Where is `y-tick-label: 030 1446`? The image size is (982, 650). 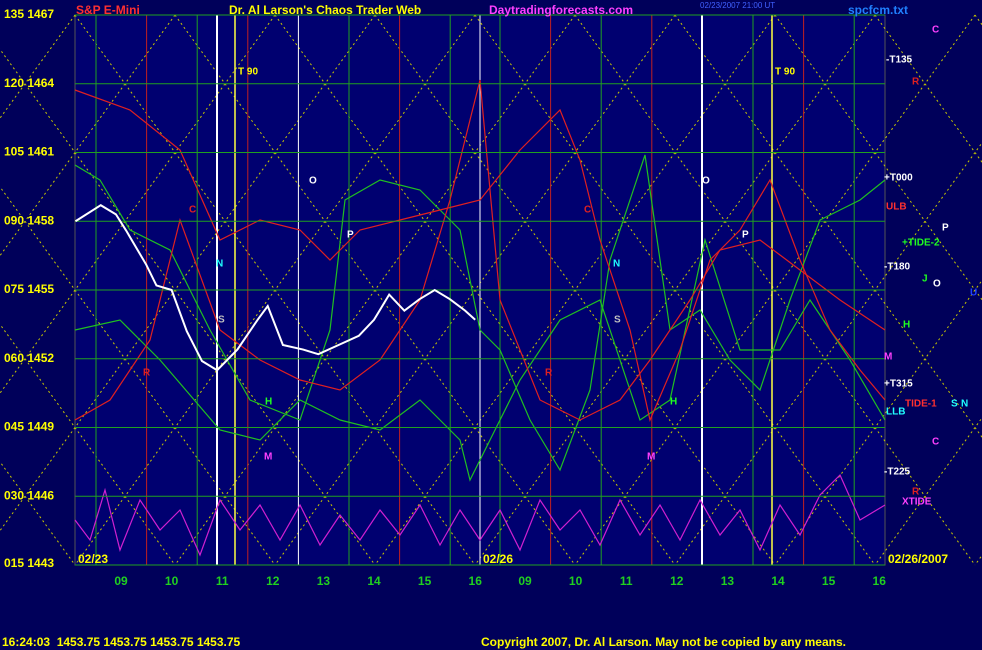
y-tick-label: 030 1446 is located at coordinates (29, 495).